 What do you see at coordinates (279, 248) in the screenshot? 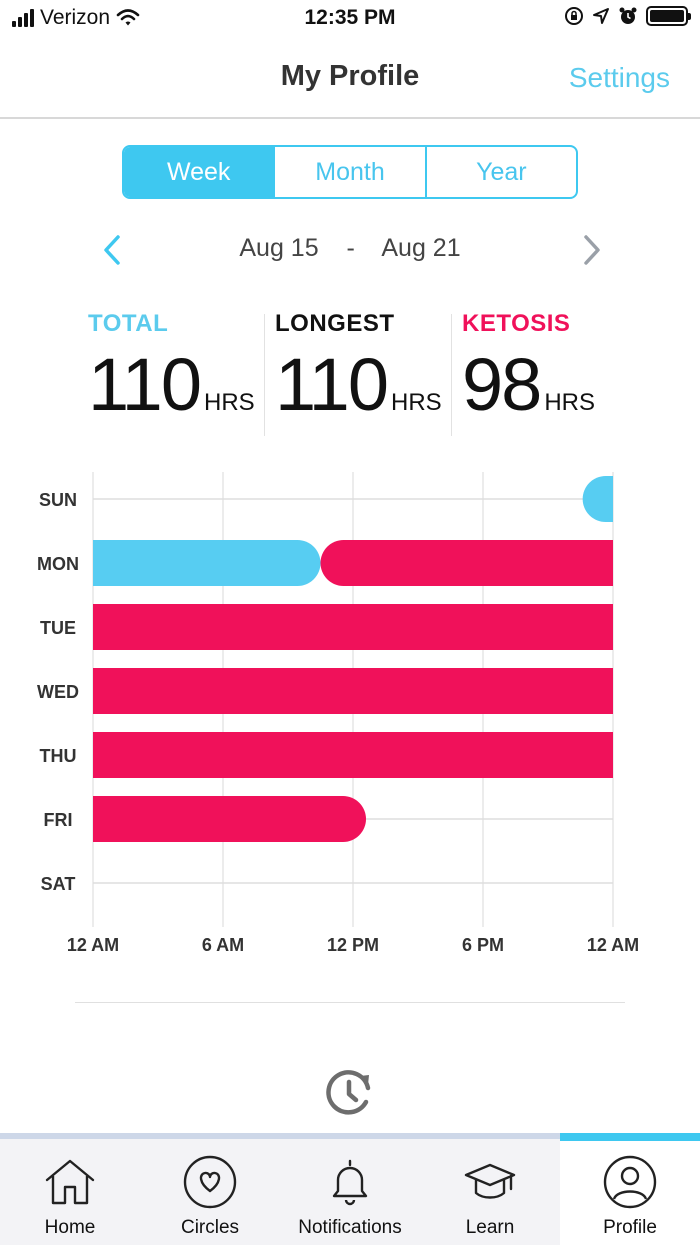
I see `date-start: Aug 15` at bounding box center [279, 248].